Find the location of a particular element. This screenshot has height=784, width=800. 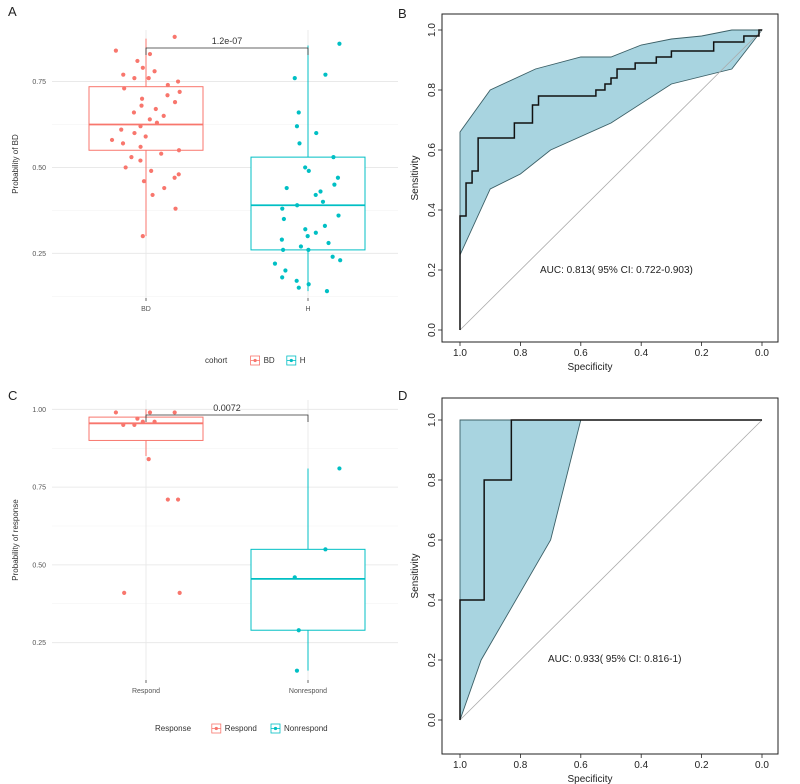

panel-c-significance-bracket is located at coordinates (227, 418).